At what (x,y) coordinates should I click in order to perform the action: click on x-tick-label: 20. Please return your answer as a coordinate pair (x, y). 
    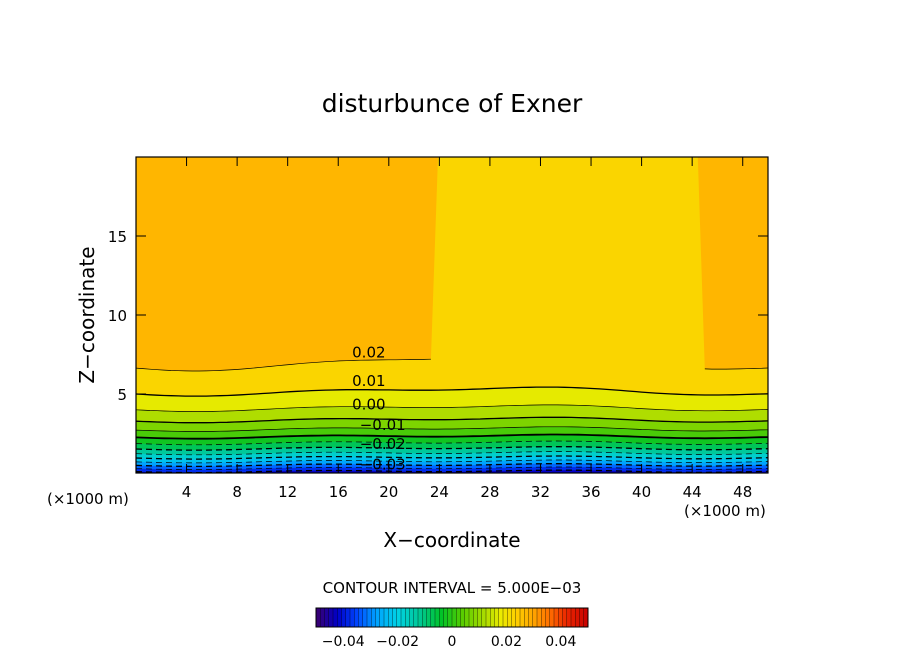
    Looking at the image, I should click on (388, 492).